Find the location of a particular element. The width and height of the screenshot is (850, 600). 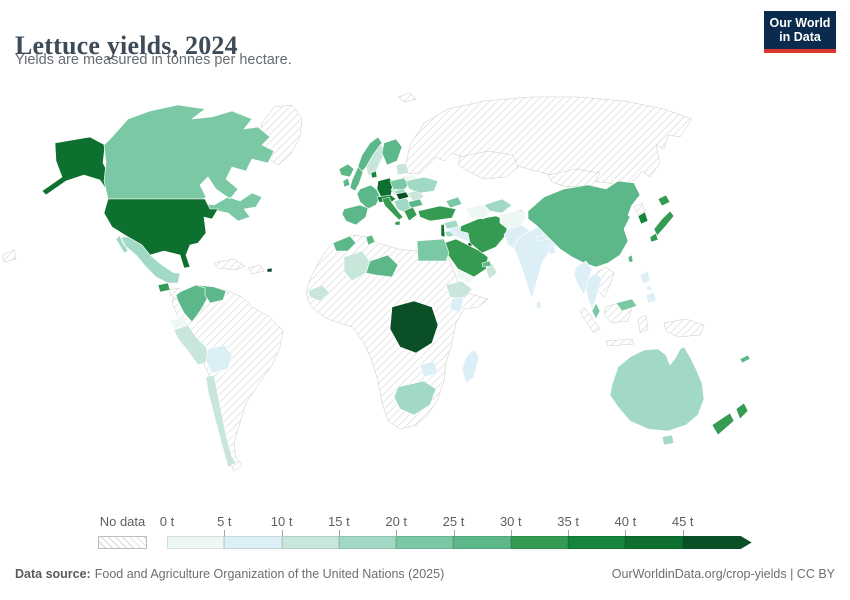

country-niger is located at coordinates (382, 266).